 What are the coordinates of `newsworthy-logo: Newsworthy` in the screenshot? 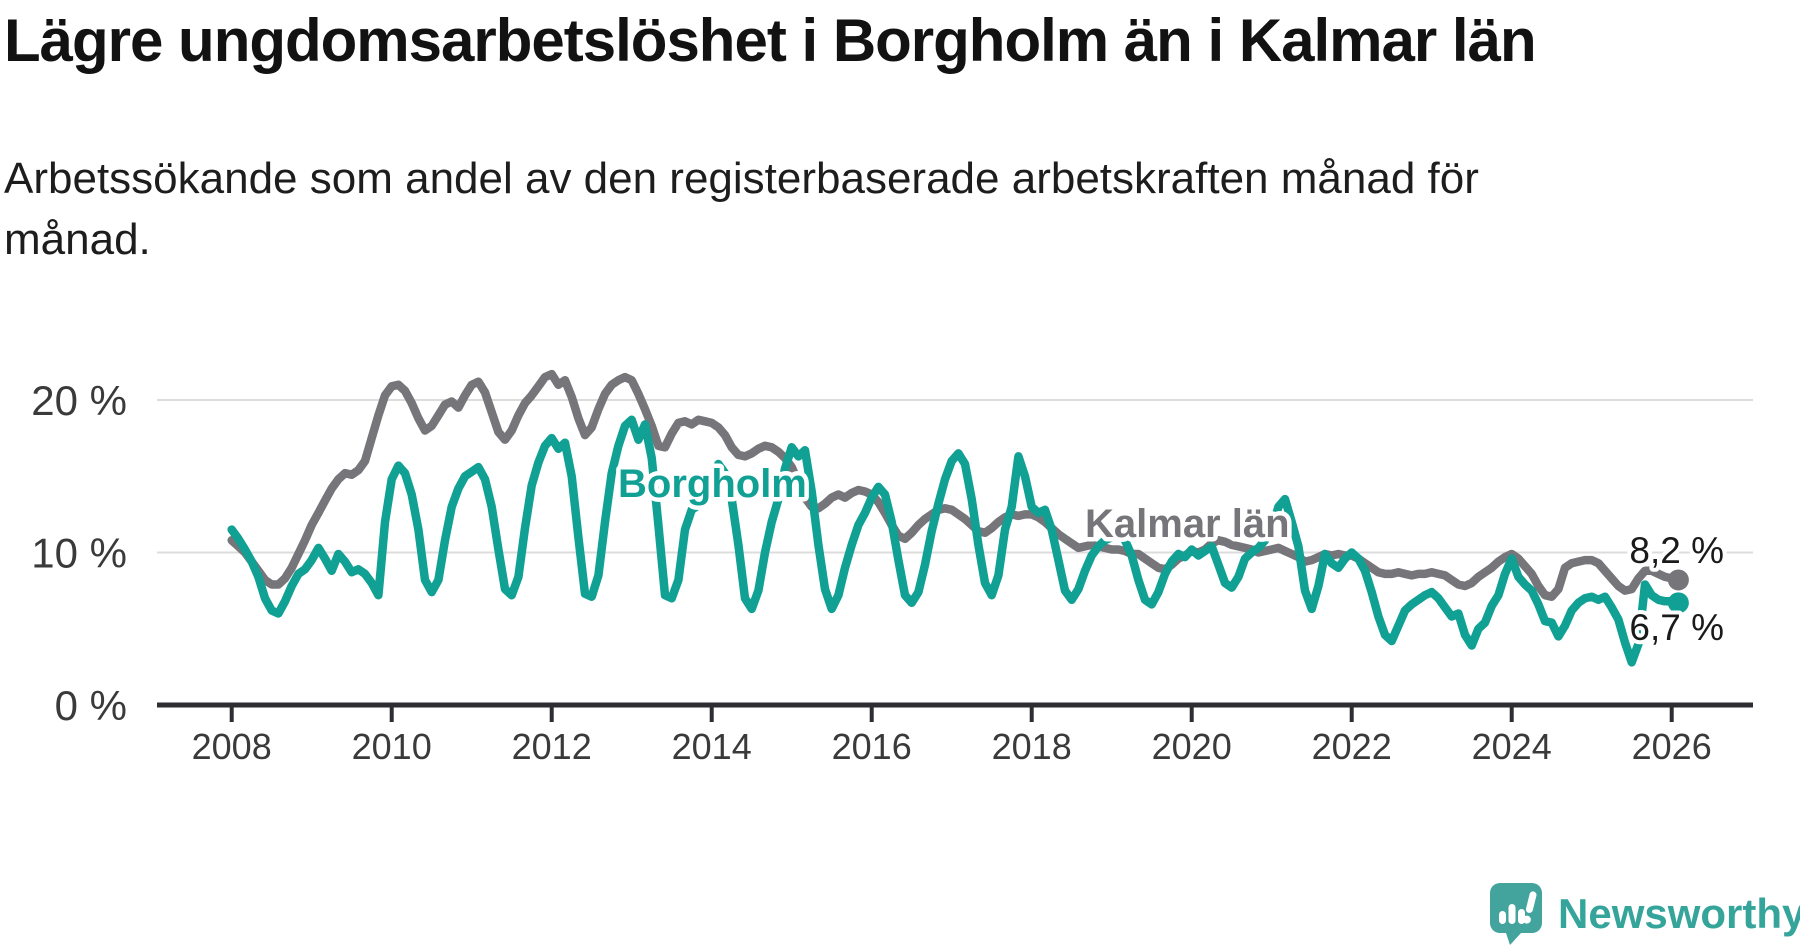 It's located at (1645, 914).